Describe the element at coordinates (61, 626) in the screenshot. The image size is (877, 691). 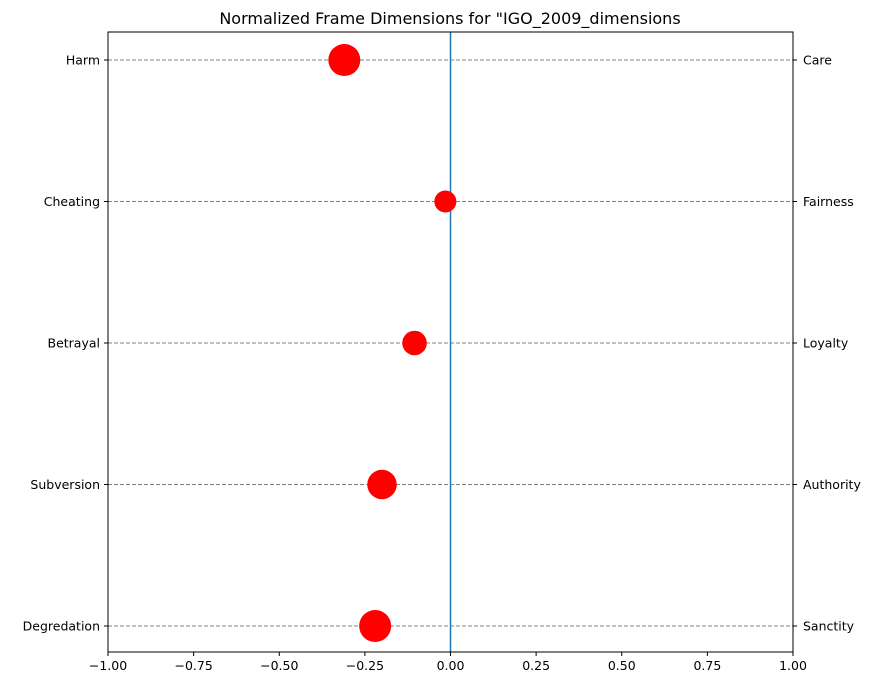
I see `left-tick-label: Degredation` at that location.